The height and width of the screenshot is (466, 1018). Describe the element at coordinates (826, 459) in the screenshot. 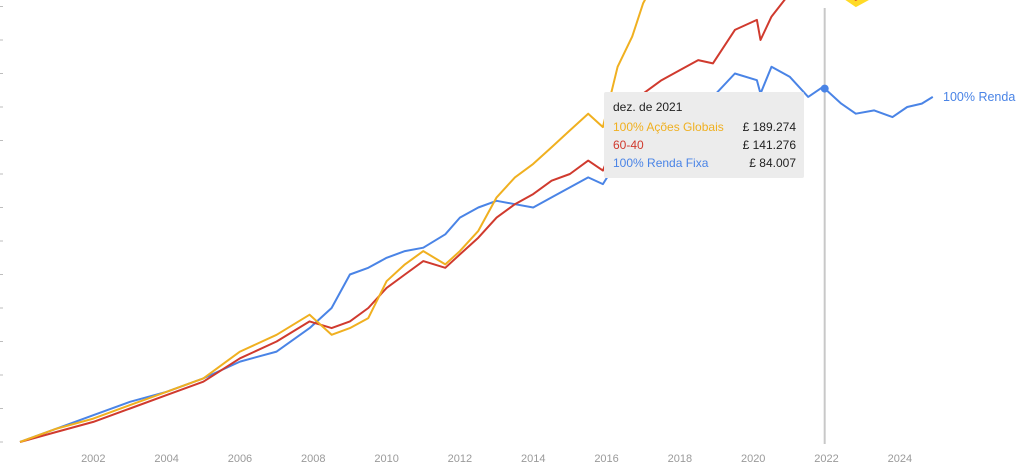

I see `x-tick-label: 2022` at that location.